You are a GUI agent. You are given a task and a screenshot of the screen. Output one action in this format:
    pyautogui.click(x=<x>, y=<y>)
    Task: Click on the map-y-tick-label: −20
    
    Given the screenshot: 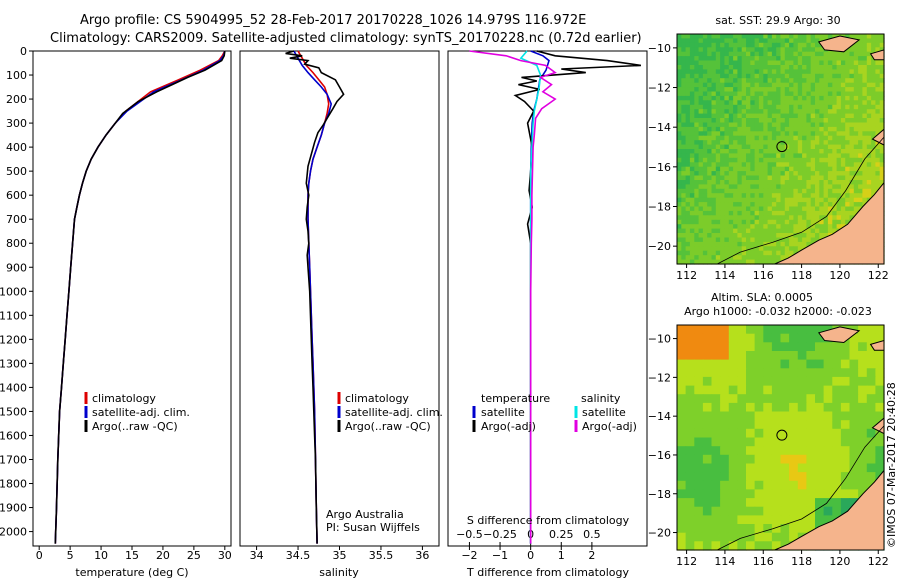 What is the action you would take?
    pyautogui.click(x=659, y=533)
    